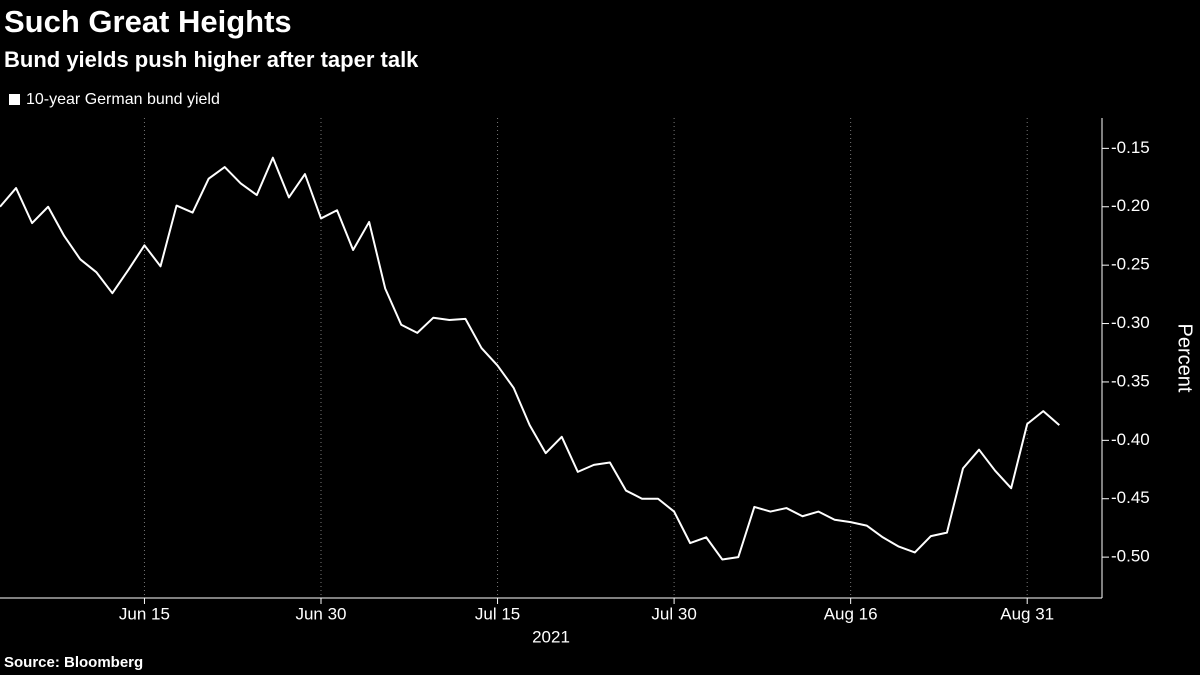 Image resolution: width=1200 pixels, height=675 pixels. I want to click on legend-swatch, so click(14, 99).